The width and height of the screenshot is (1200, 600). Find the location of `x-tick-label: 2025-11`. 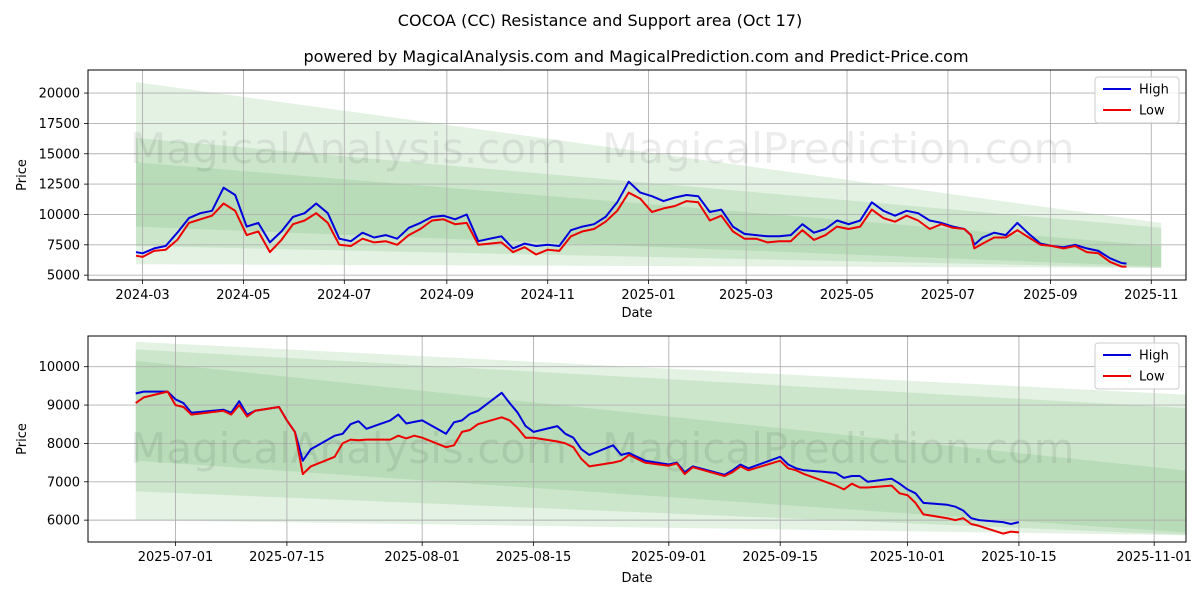

x-tick-label: 2025-11 is located at coordinates (1151, 295).